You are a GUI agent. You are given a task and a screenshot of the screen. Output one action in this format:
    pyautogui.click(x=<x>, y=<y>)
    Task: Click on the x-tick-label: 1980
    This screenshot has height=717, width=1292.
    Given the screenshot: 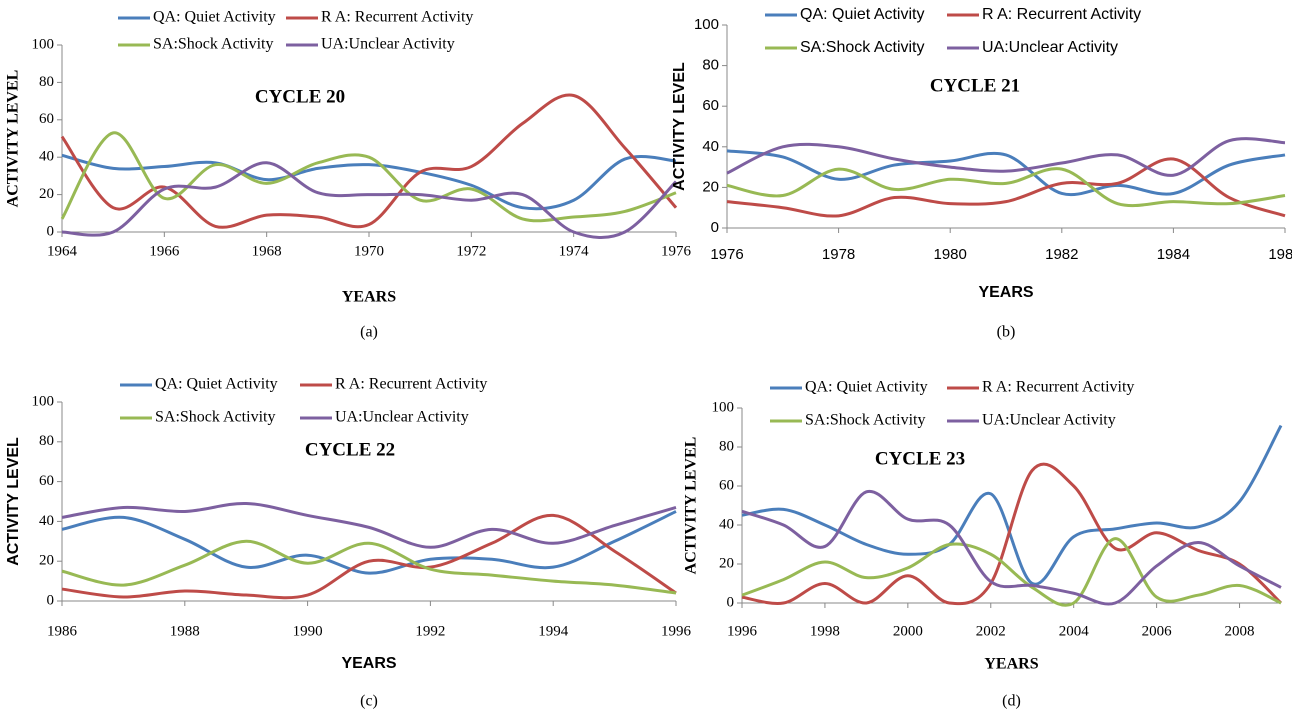 What is the action you would take?
    pyautogui.click(x=950, y=254)
    